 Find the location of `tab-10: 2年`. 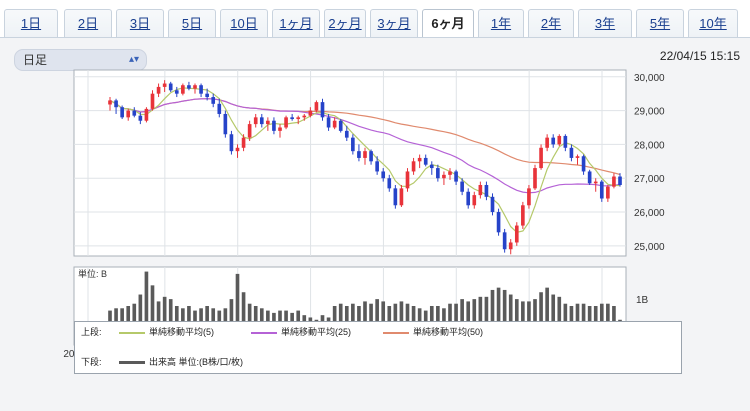

tab-10: 2年 is located at coordinates (551, 23).